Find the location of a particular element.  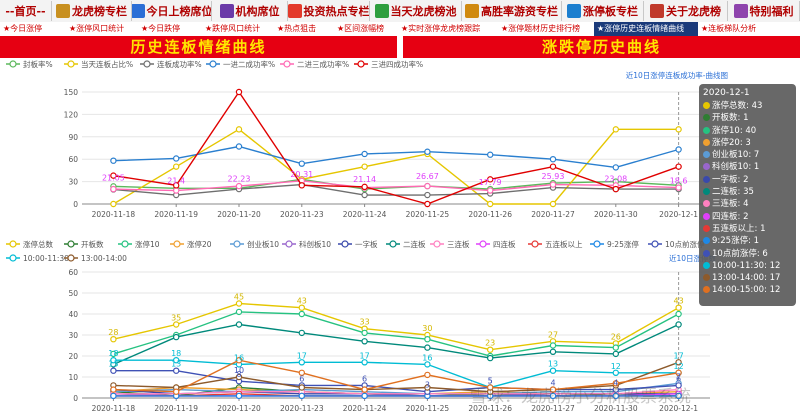

legend-item: 一进二成功率% is located at coordinates (240, 64).